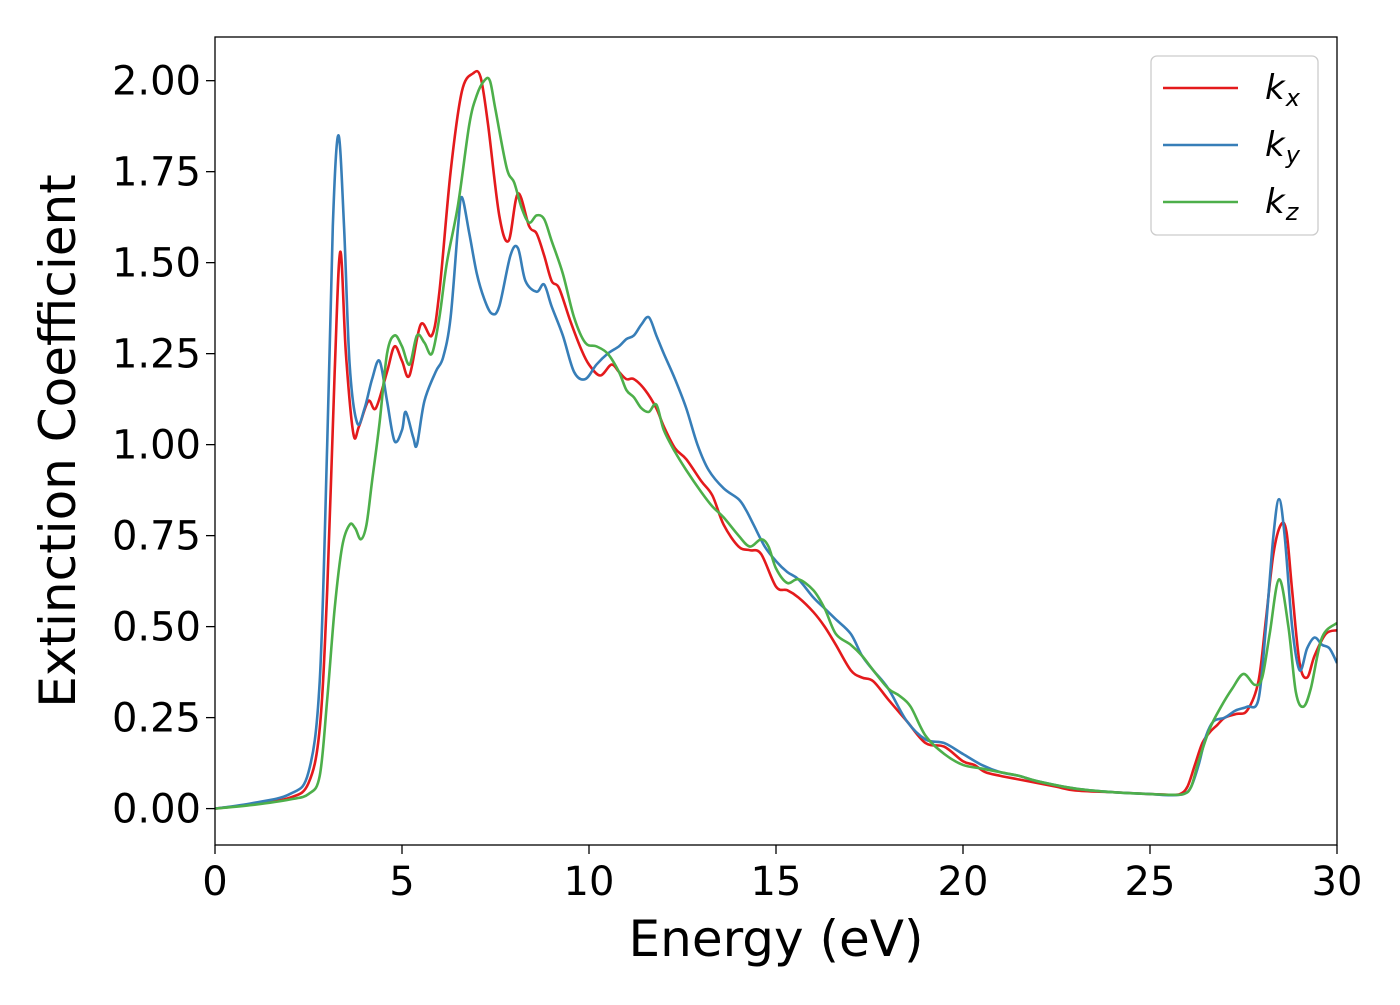 The image size is (1400, 1005). Describe the element at coordinates (156, 628) in the screenshot. I see `y-tick-label: 0.50` at that location.